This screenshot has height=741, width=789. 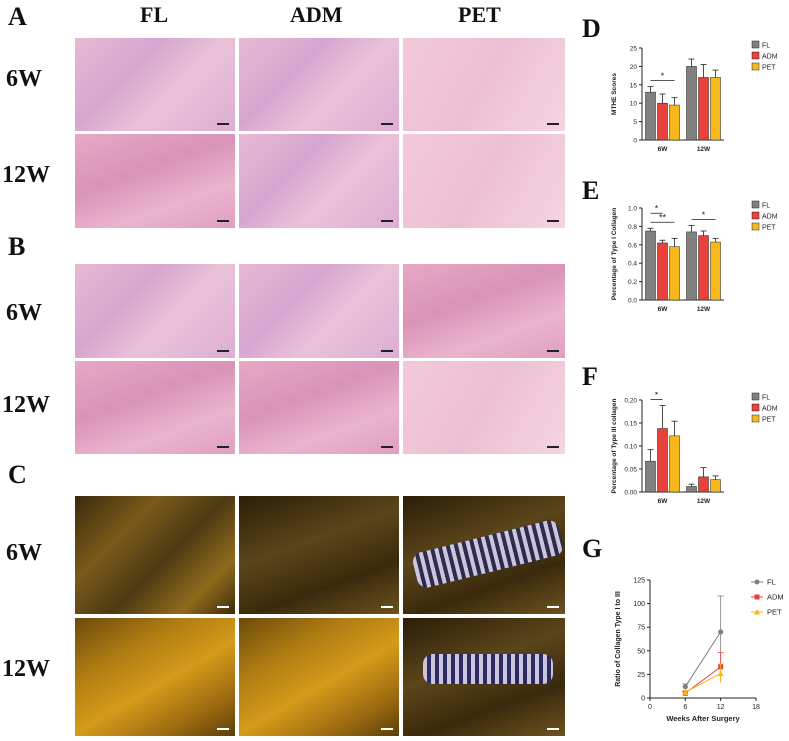 I want to click on column-label-pet: PET, so click(x=479, y=14).